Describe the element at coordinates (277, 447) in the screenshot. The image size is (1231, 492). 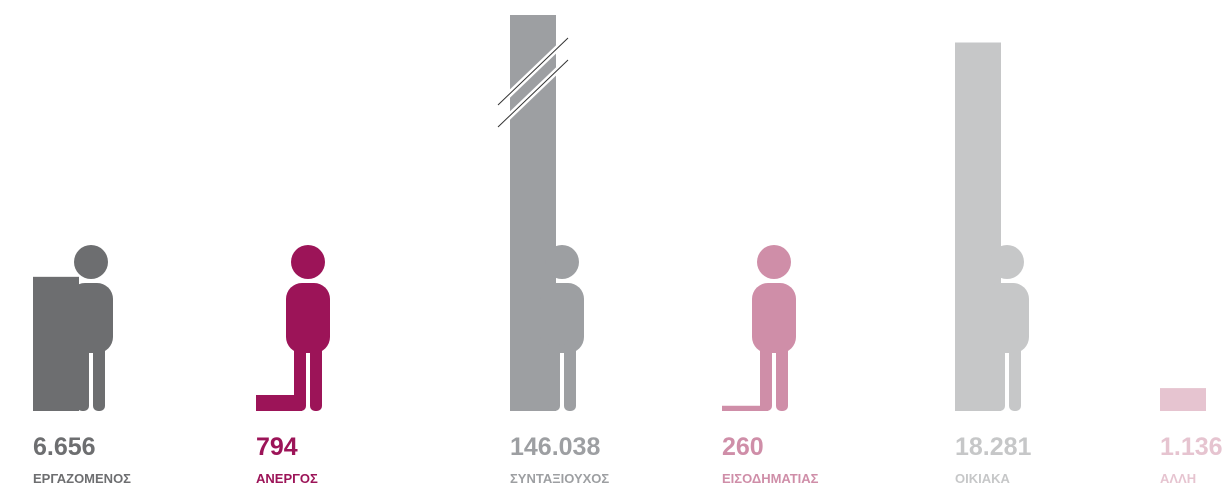
I see `value-label: 794` at that location.